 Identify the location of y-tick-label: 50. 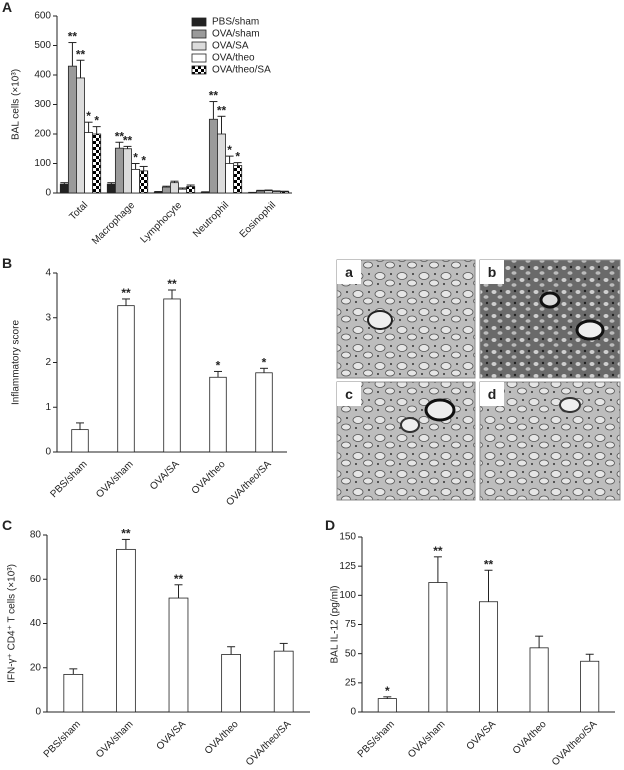
(351, 653).